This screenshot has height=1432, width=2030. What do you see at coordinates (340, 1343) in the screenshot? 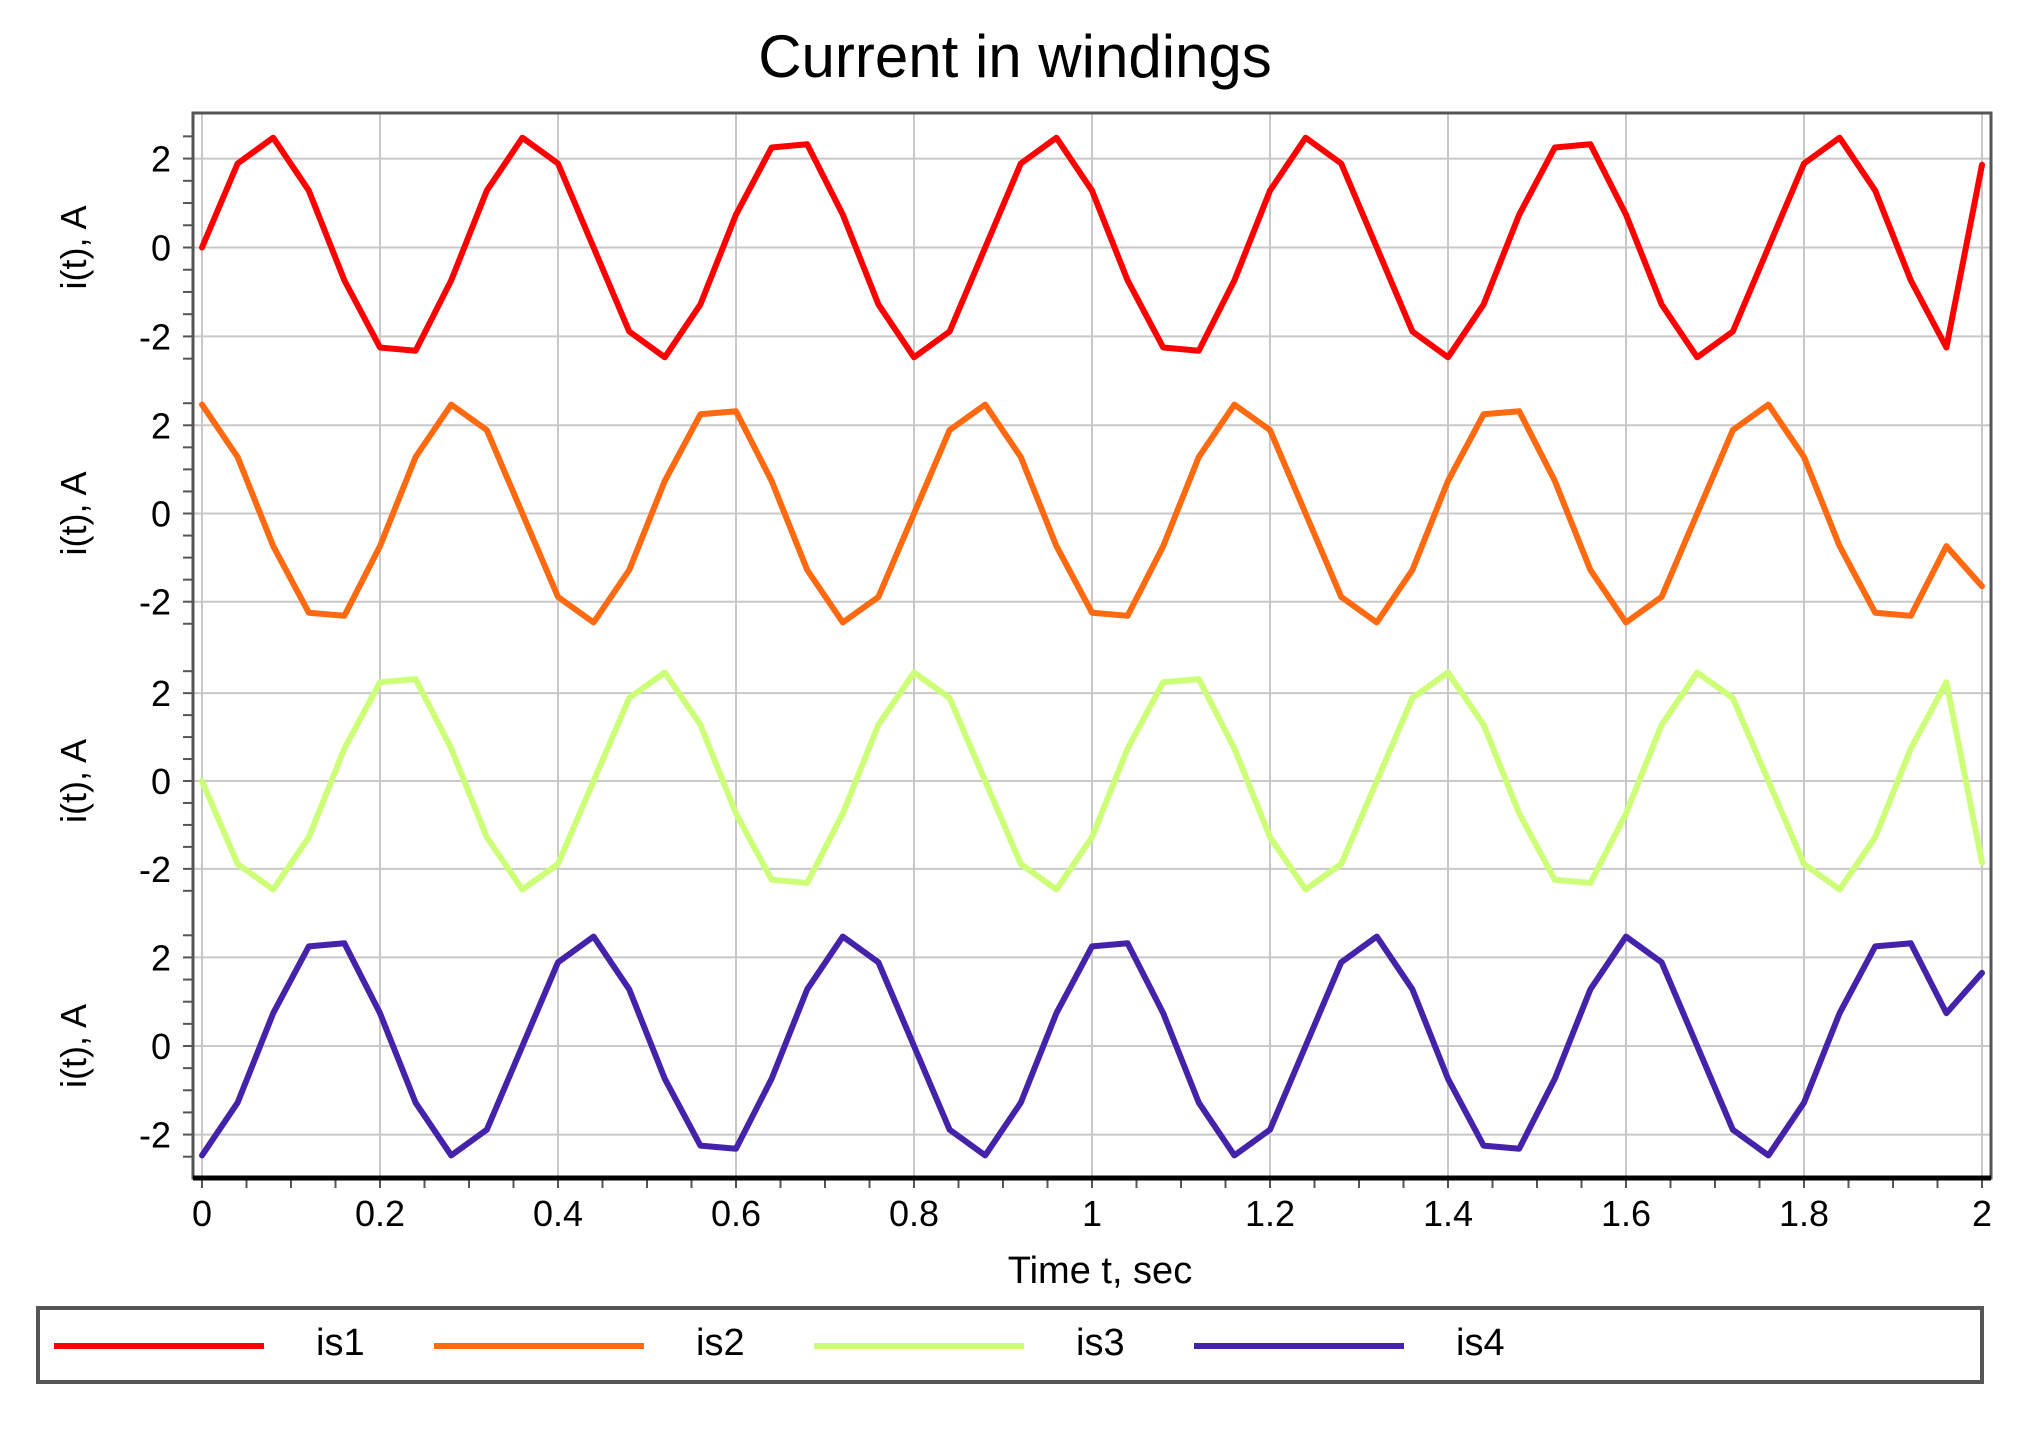
I see `legend-label: is1` at bounding box center [340, 1343].